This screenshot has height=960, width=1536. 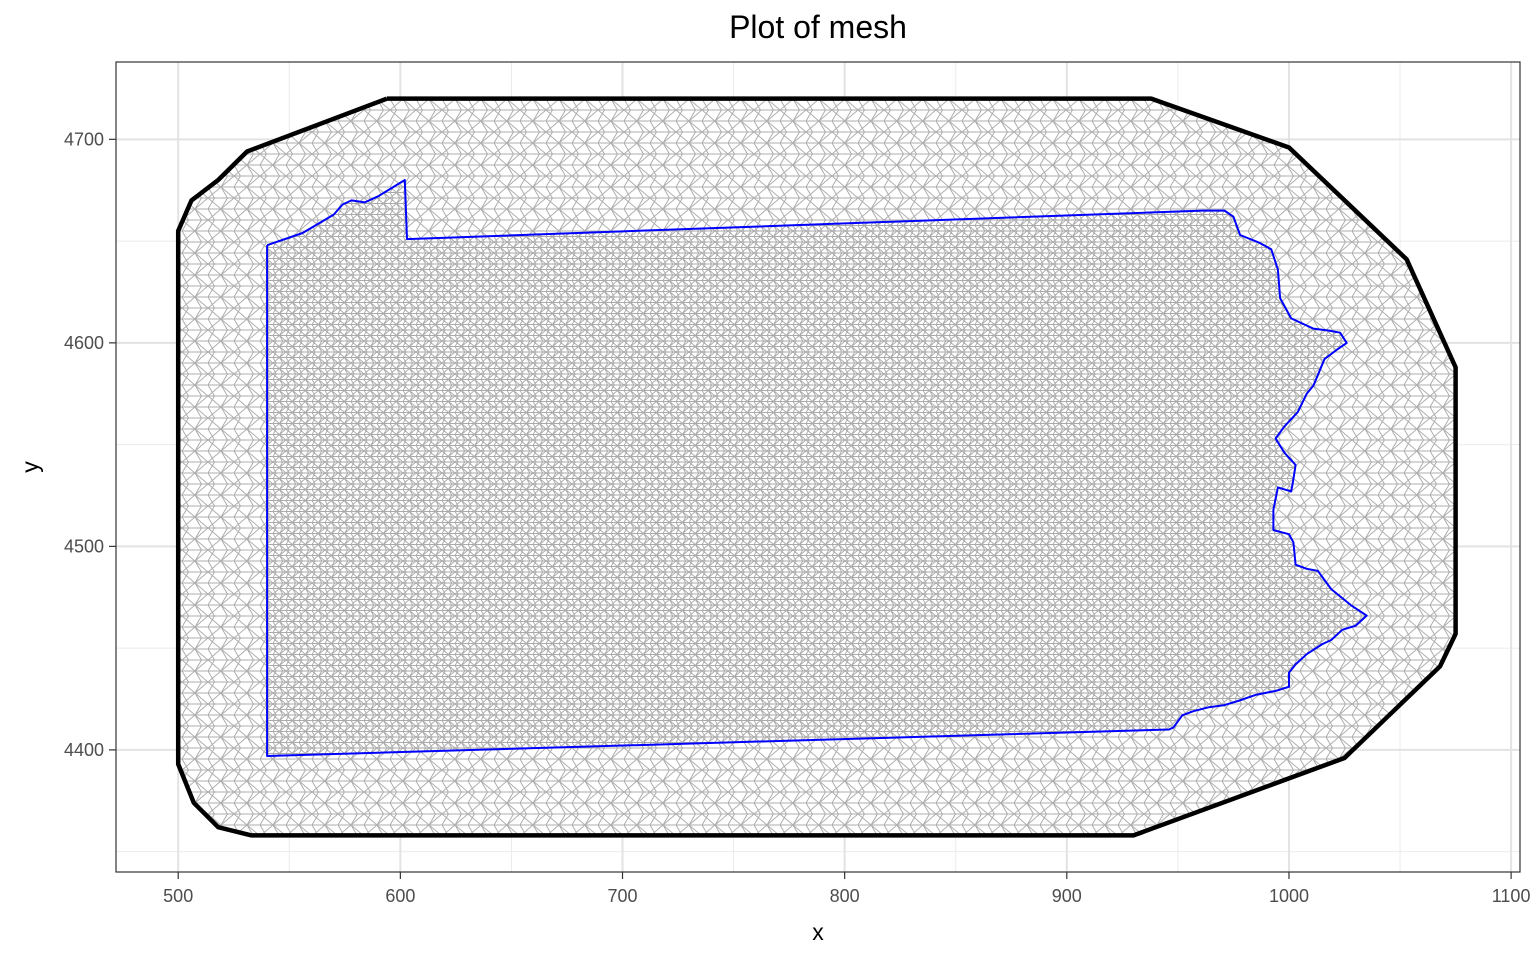 What do you see at coordinates (84, 343) in the screenshot?
I see `y-tick-label: 4600` at bounding box center [84, 343].